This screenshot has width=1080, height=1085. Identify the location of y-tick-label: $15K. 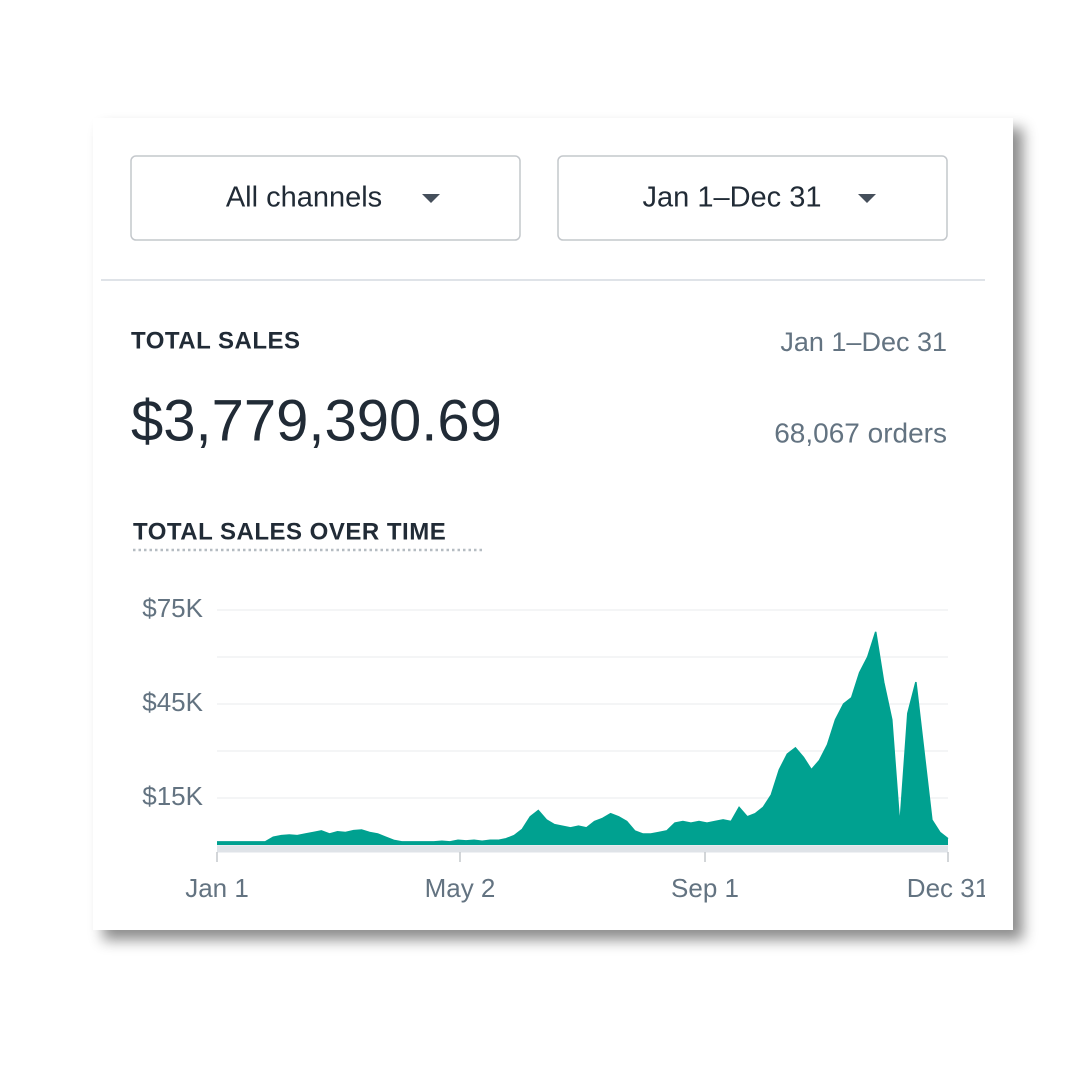
(172, 796).